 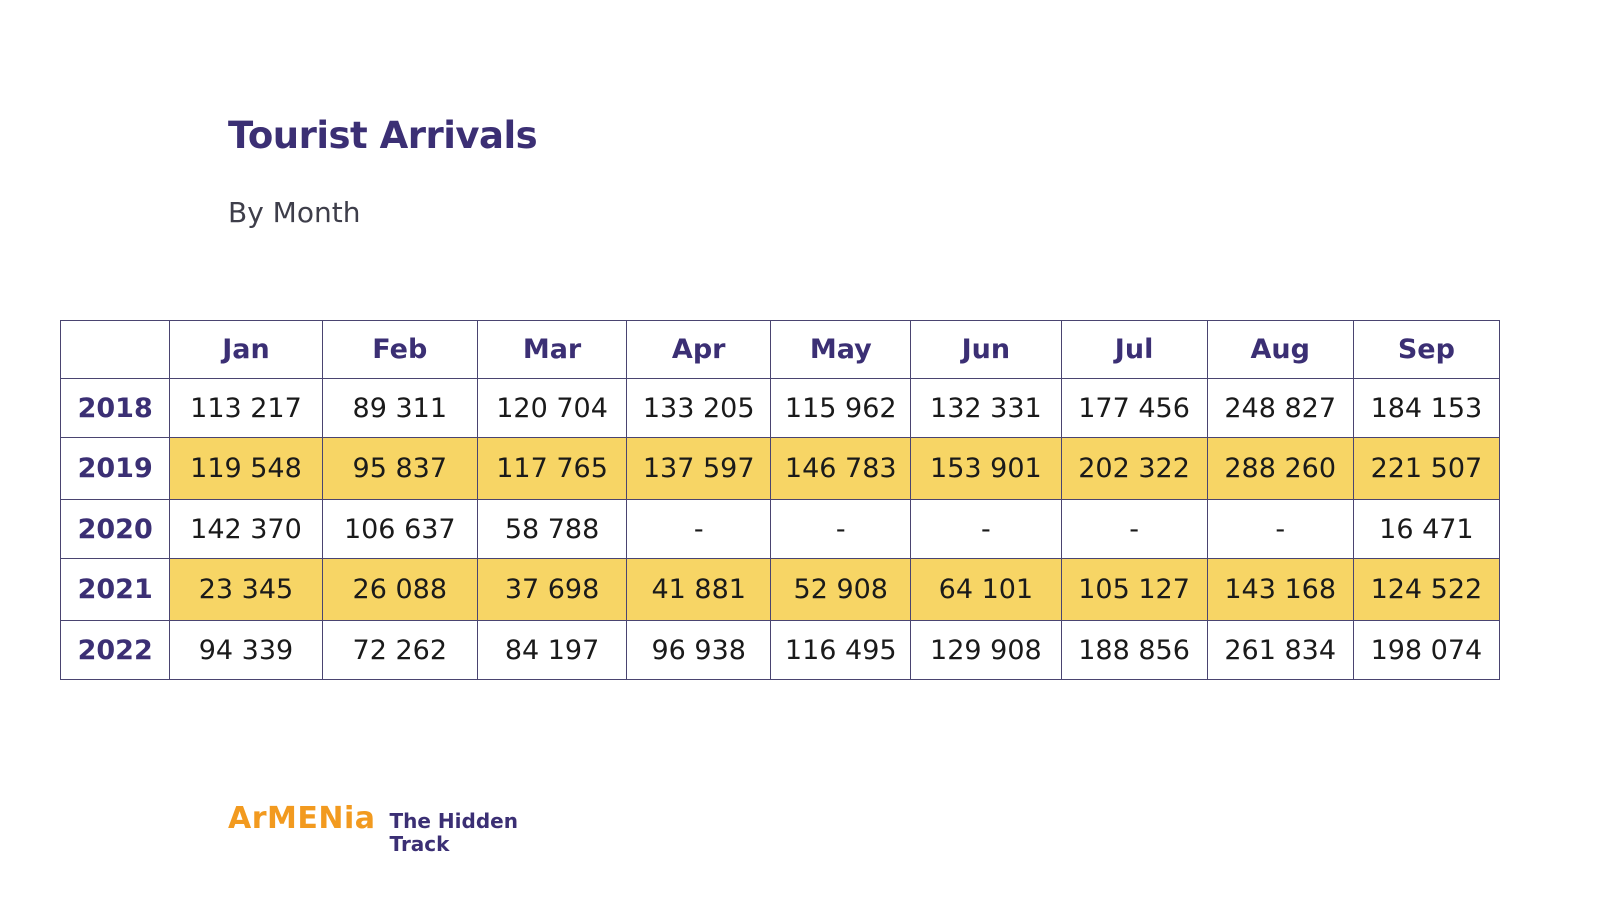 I want to click on table-header-row: Jan Feb Mar Apr May Jun Jul Aug Sep, so click(x=780, y=349).